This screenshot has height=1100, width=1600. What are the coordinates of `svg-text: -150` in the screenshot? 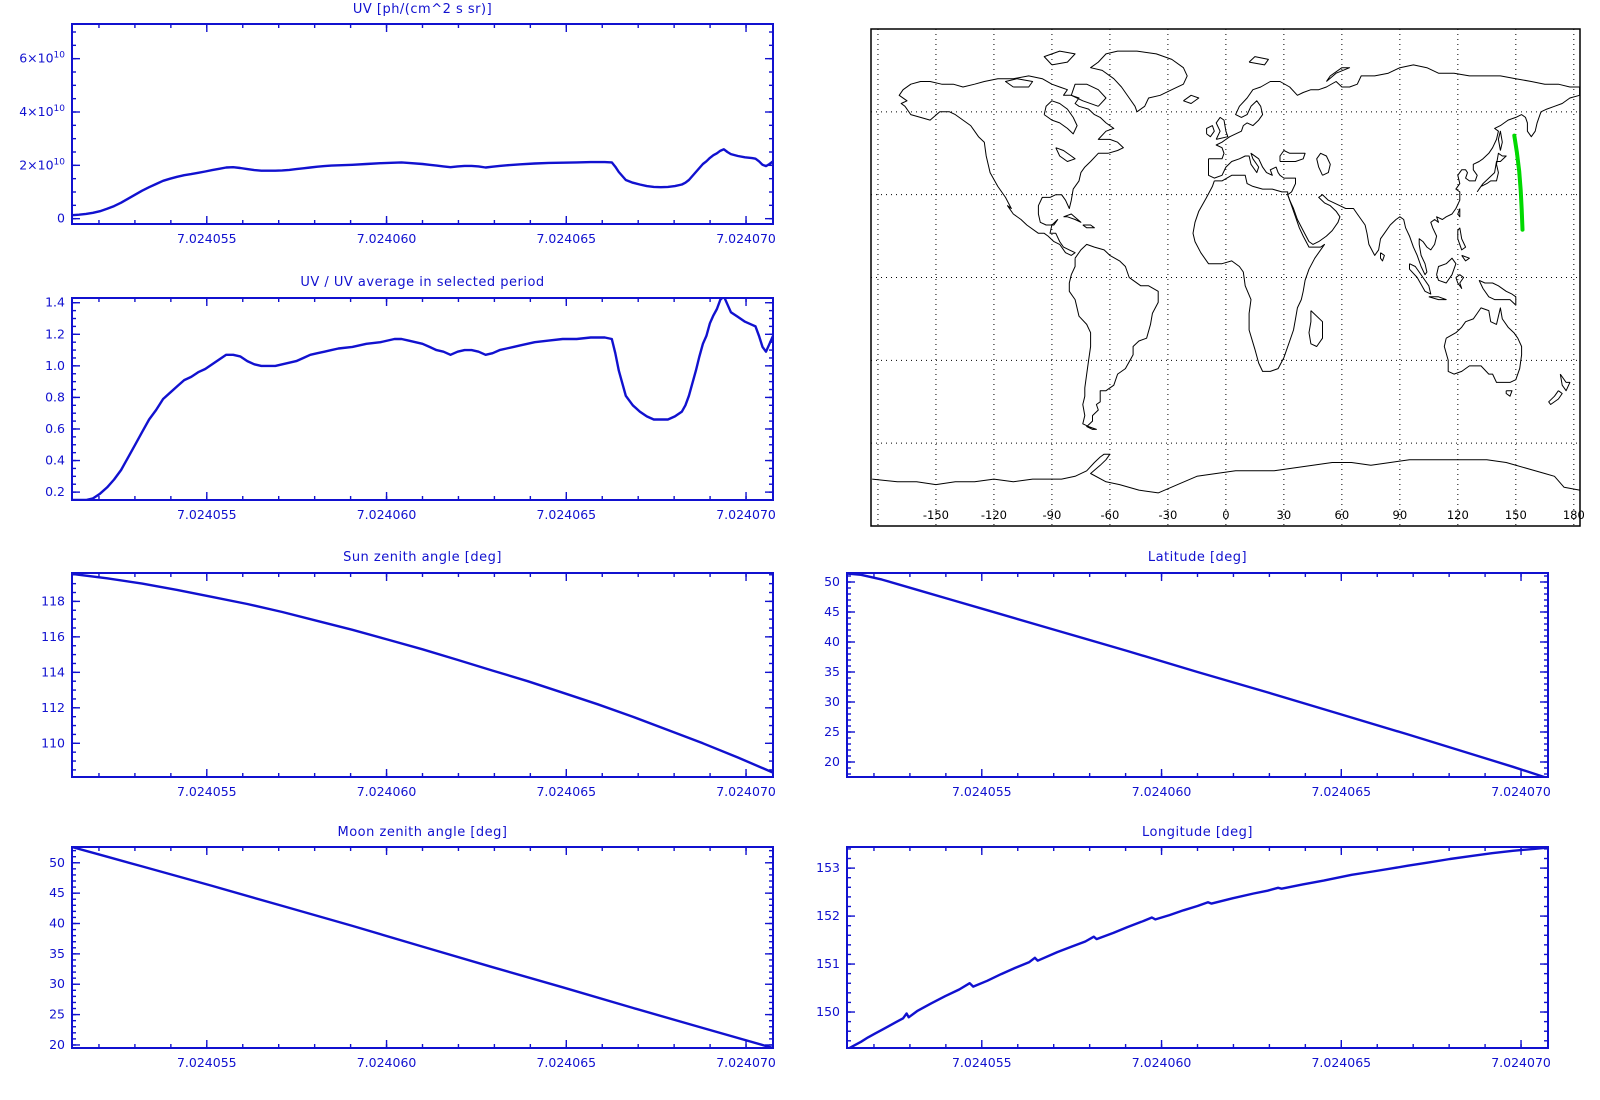 It's located at (936, 515).